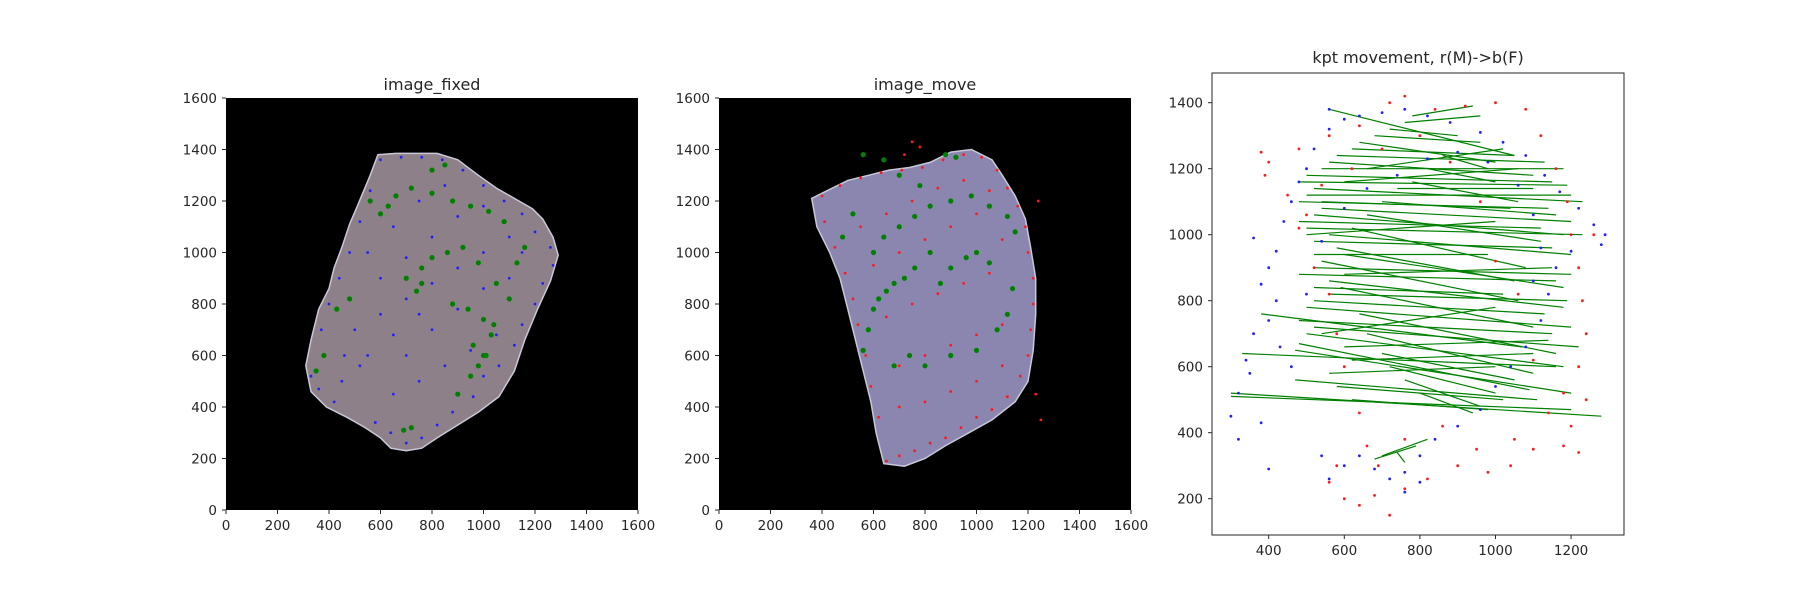 The height and width of the screenshot is (600, 1800). I want to click on x-tick-label: 1000, so click(976, 526).